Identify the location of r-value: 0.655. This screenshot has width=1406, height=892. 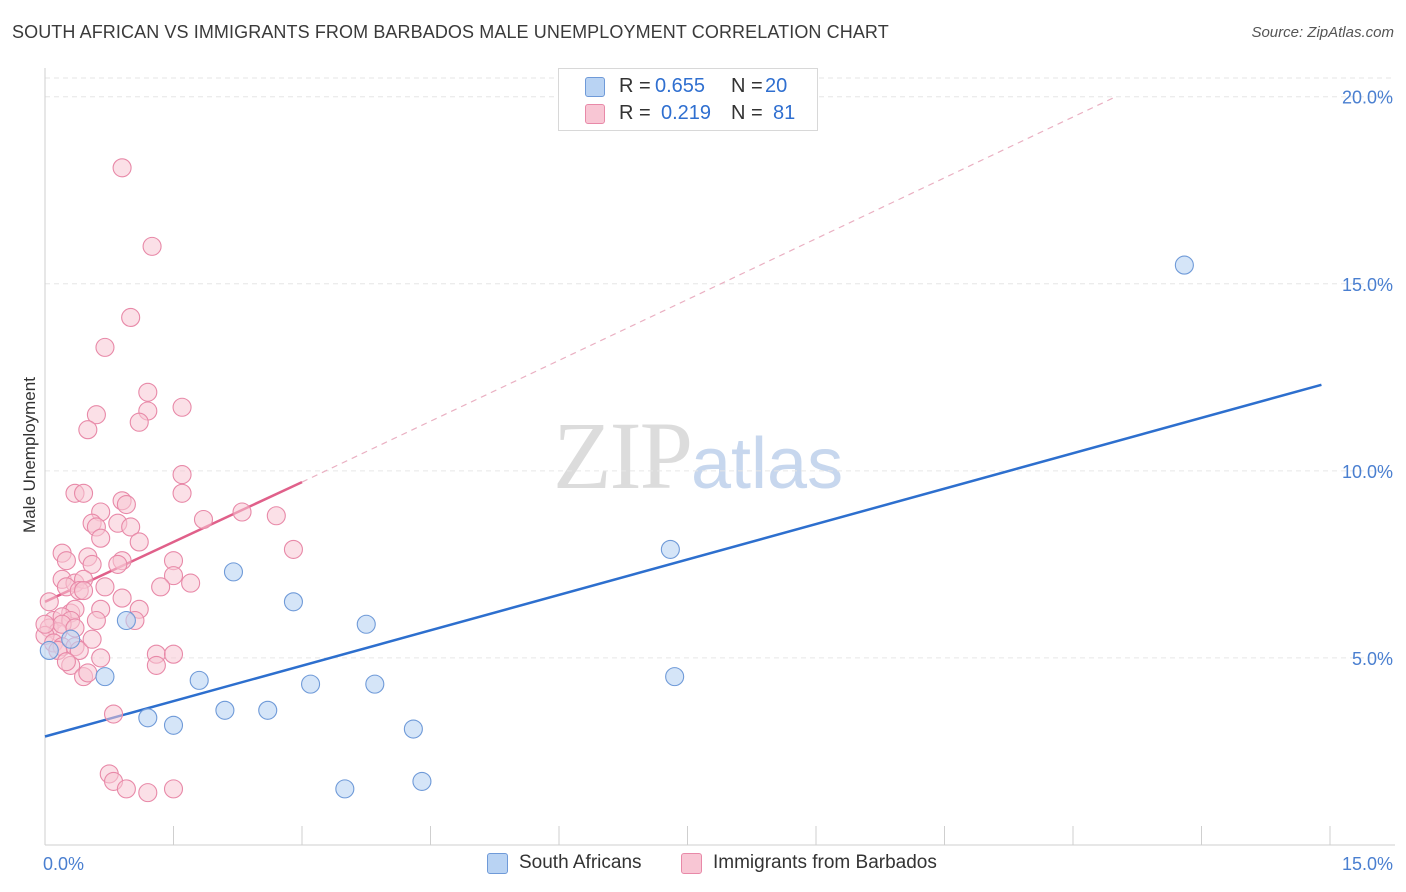
(680, 86).